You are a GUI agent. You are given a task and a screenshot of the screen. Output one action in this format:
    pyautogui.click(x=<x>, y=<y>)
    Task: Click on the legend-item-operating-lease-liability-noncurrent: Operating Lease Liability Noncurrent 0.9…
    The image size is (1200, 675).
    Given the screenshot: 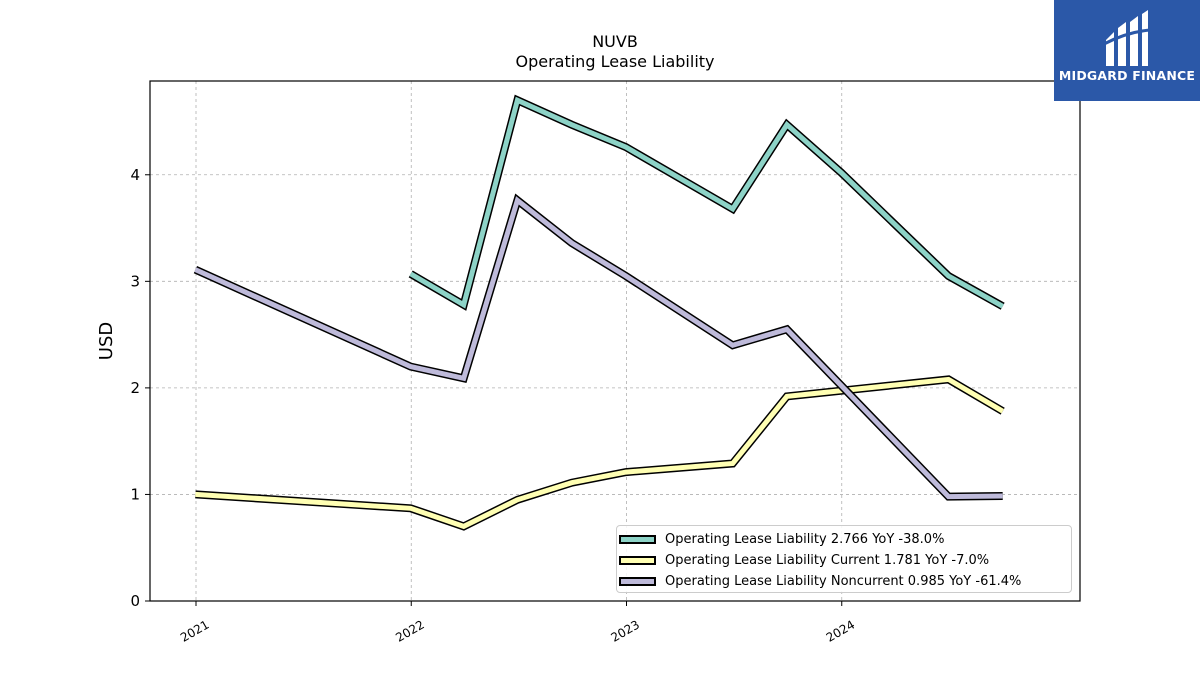 What is the action you would take?
    pyautogui.click(x=844, y=581)
    